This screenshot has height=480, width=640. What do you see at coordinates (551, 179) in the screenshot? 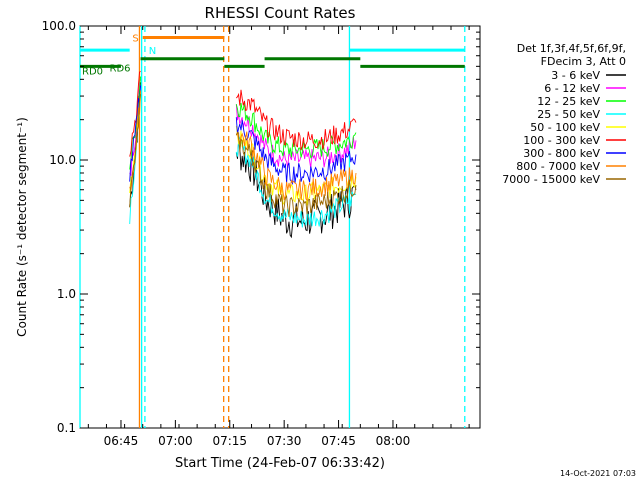
I see `legend-label: 7000 - 15000 keV` at bounding box center [551, 179].